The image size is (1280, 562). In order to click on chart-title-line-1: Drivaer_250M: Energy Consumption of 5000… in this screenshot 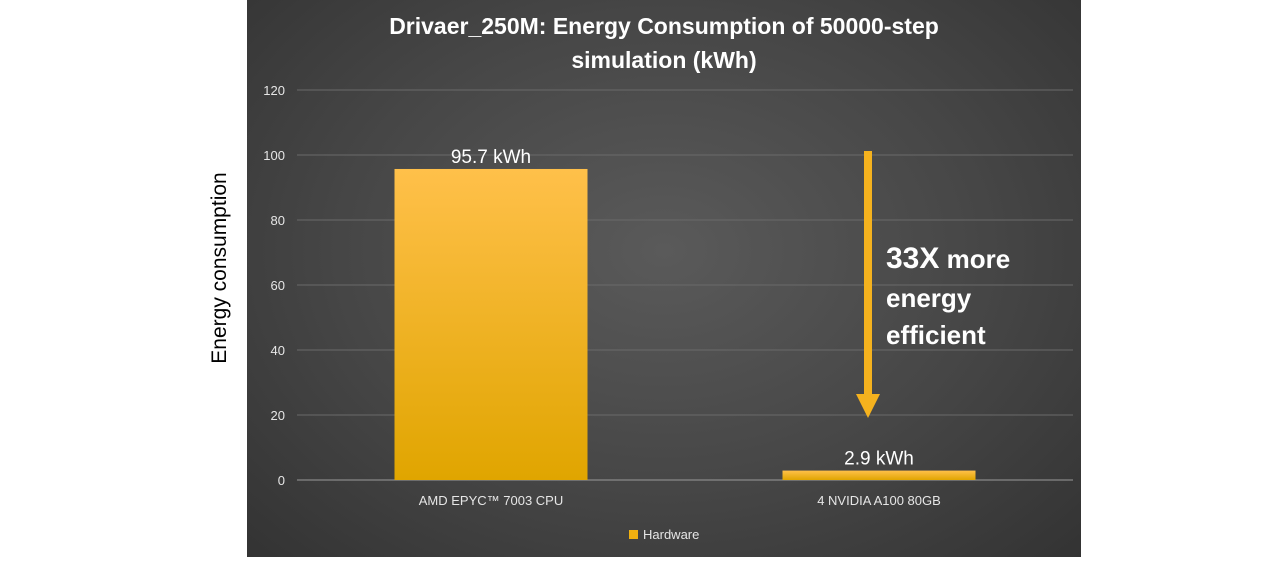, I will do `click(664, 26)`.